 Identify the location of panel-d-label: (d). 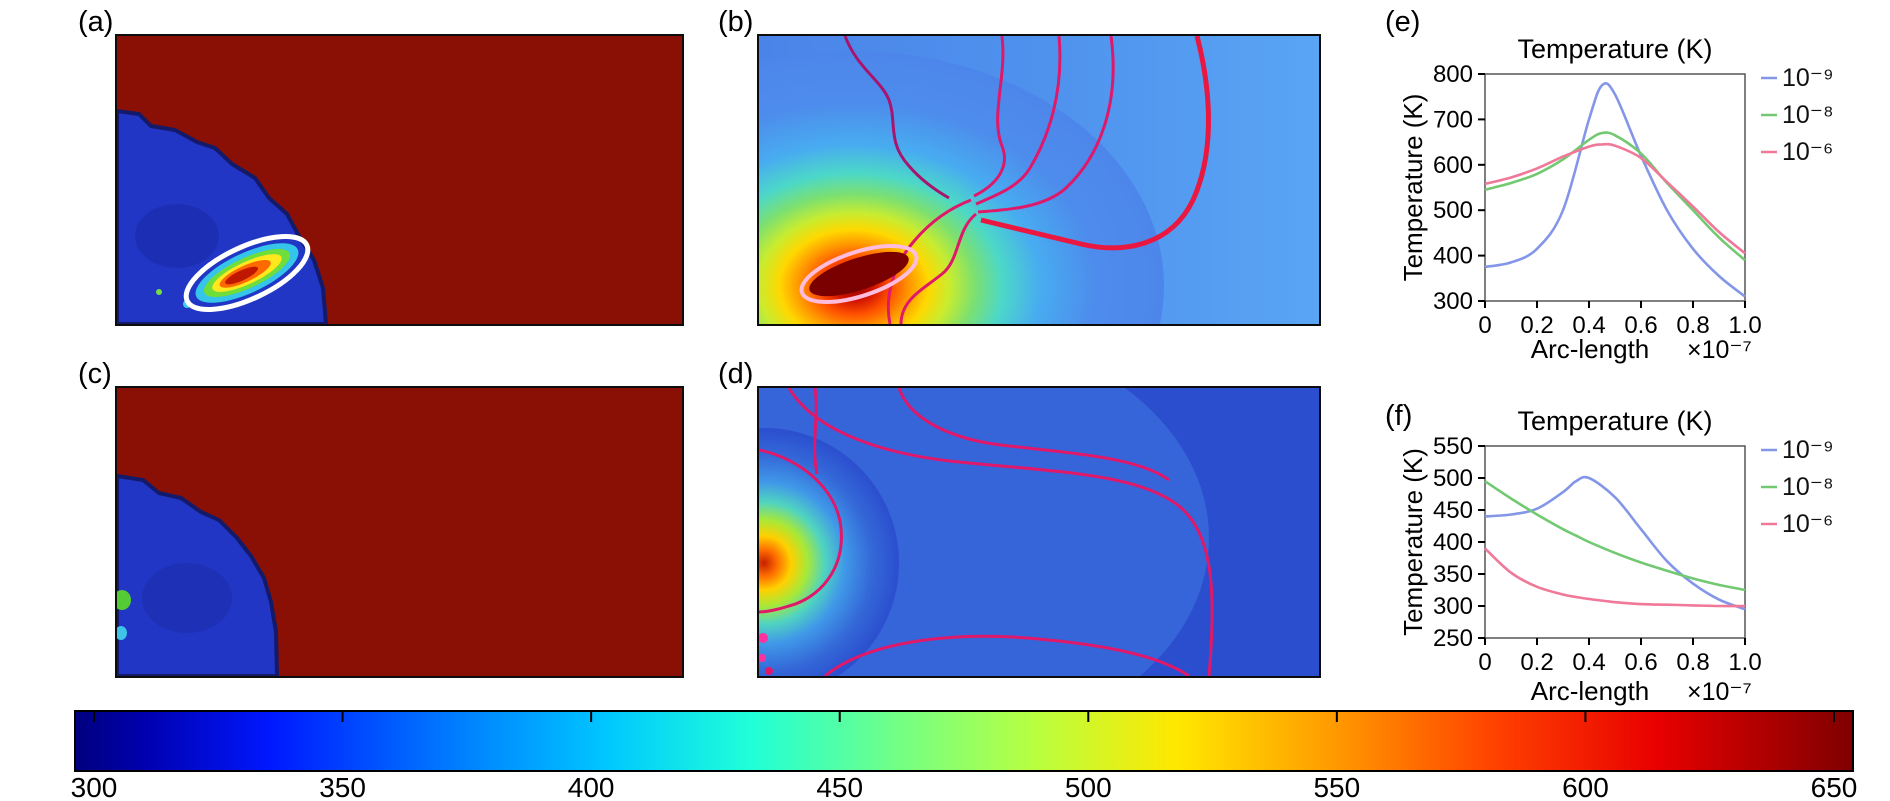
(736, 374).